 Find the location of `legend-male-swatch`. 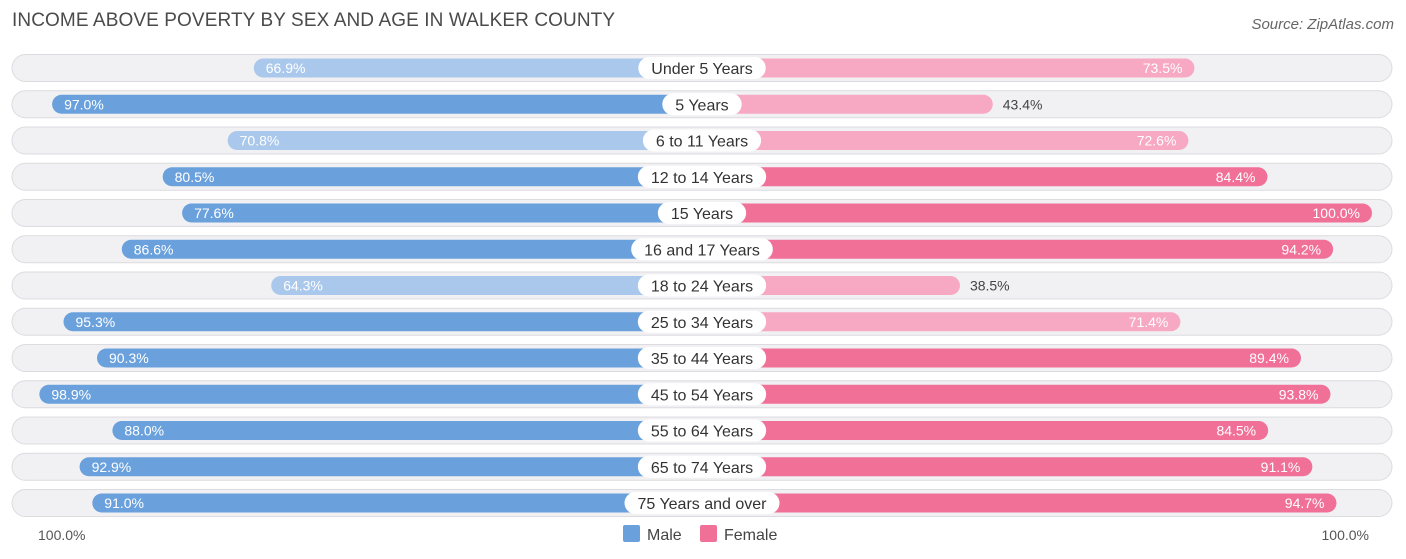

legend-male-swatch is located at coordinates (631, 533).